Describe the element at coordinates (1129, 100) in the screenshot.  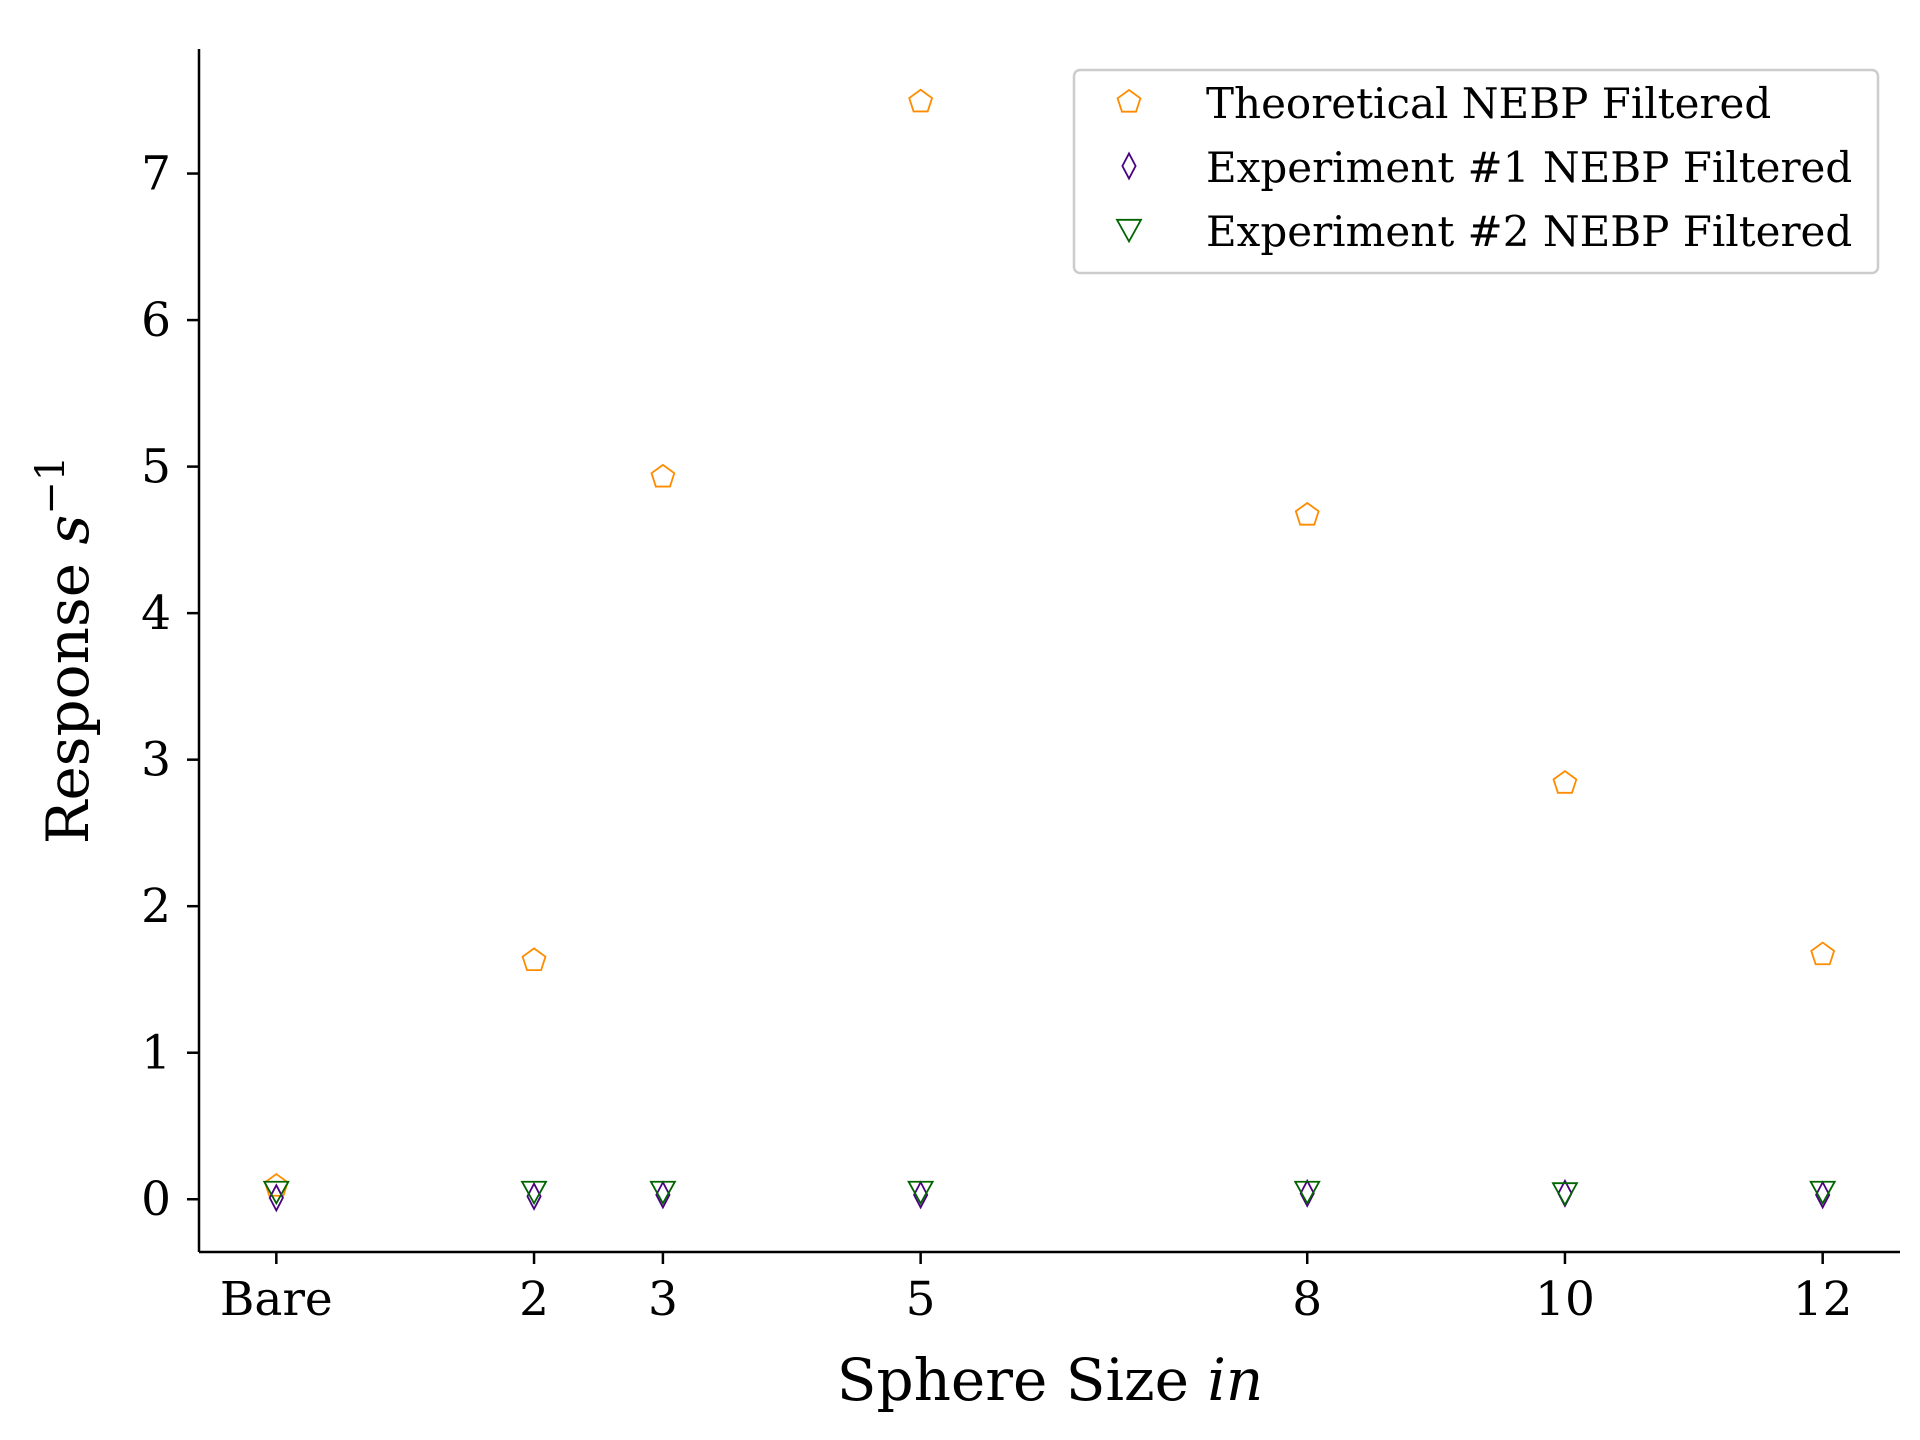
I see `legend-marker-pentagon` at that location.